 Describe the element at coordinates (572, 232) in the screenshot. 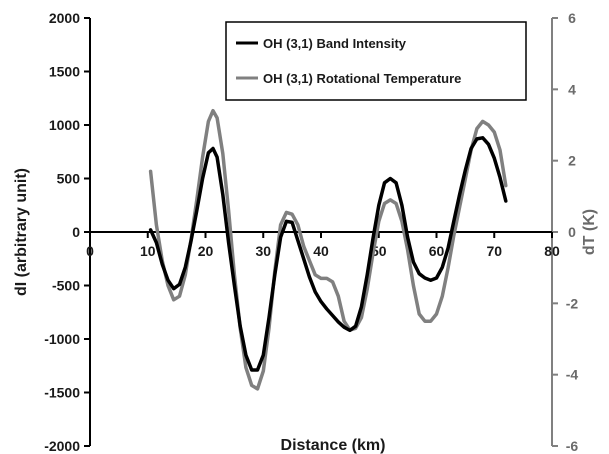

I see `right-tick-label: 0` at that location.